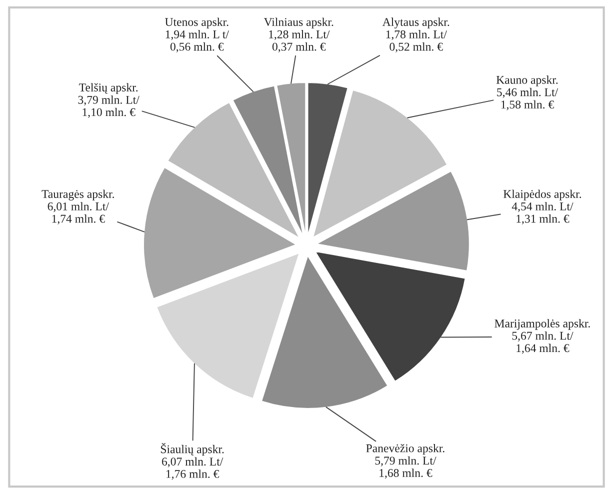 The width and height of the screenshot is (613, 494). Describe the element at coordinates (192, 449) in the screenshot. I see `slice-label: Šiaulių apskr.` at that location.